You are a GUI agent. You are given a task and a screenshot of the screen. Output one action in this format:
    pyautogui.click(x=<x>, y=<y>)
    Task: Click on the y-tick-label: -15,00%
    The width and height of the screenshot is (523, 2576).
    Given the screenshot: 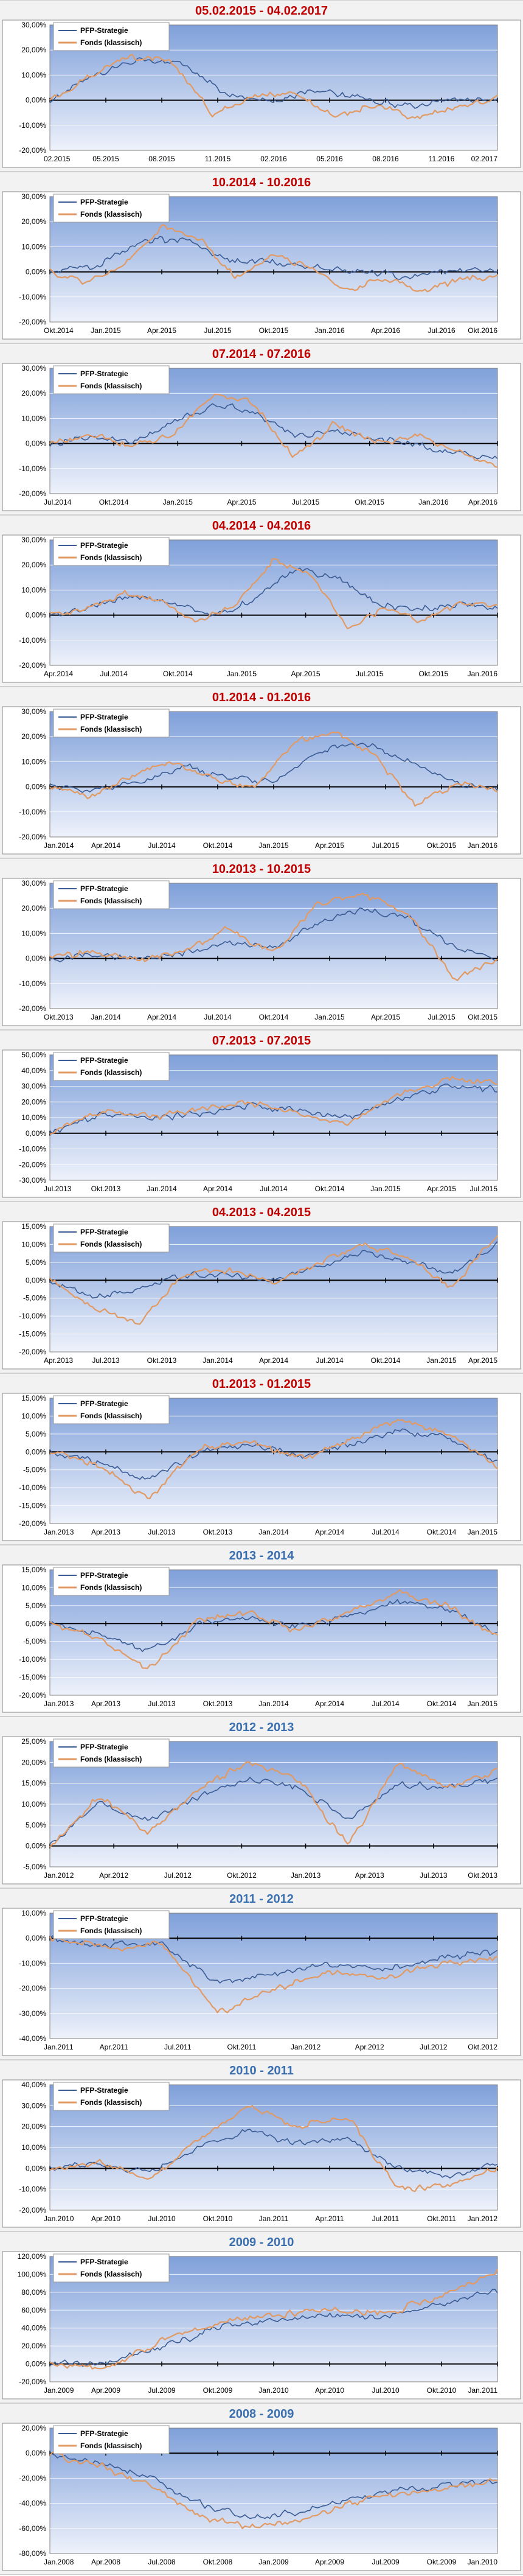 What is the action you would take?
    pyautogui.click(x=33, y=1677)
    